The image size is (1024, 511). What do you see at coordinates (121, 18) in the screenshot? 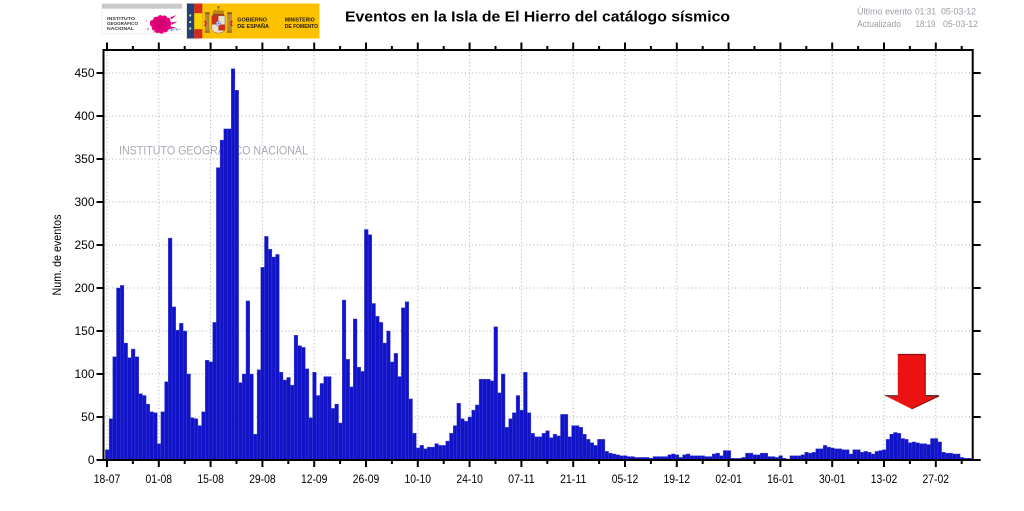
I see `svg-text: INSTITUTO` at bounding box center [121, 18].